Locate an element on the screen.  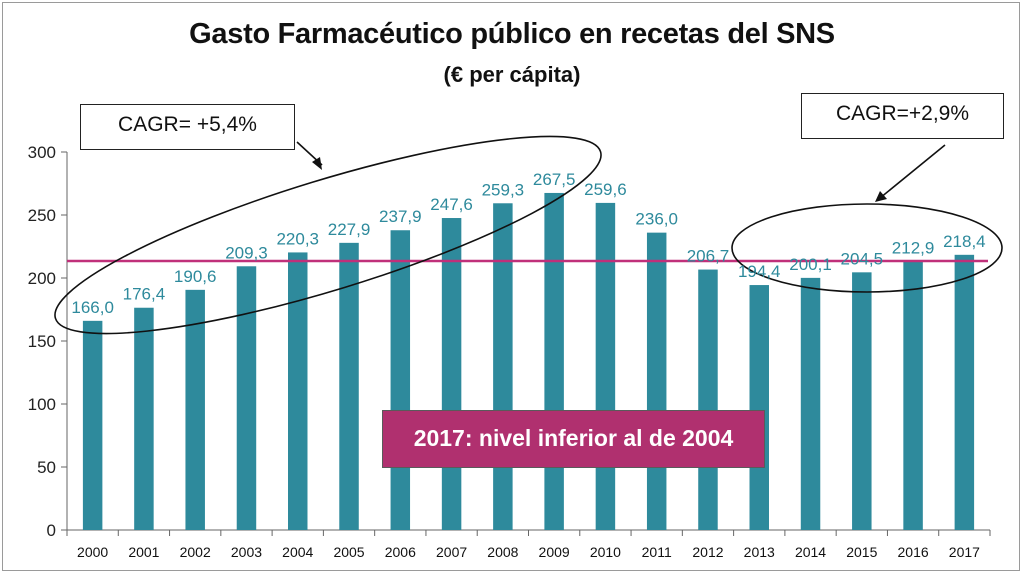
x-tick-label: 2007 is located at coordinates (451, 552).